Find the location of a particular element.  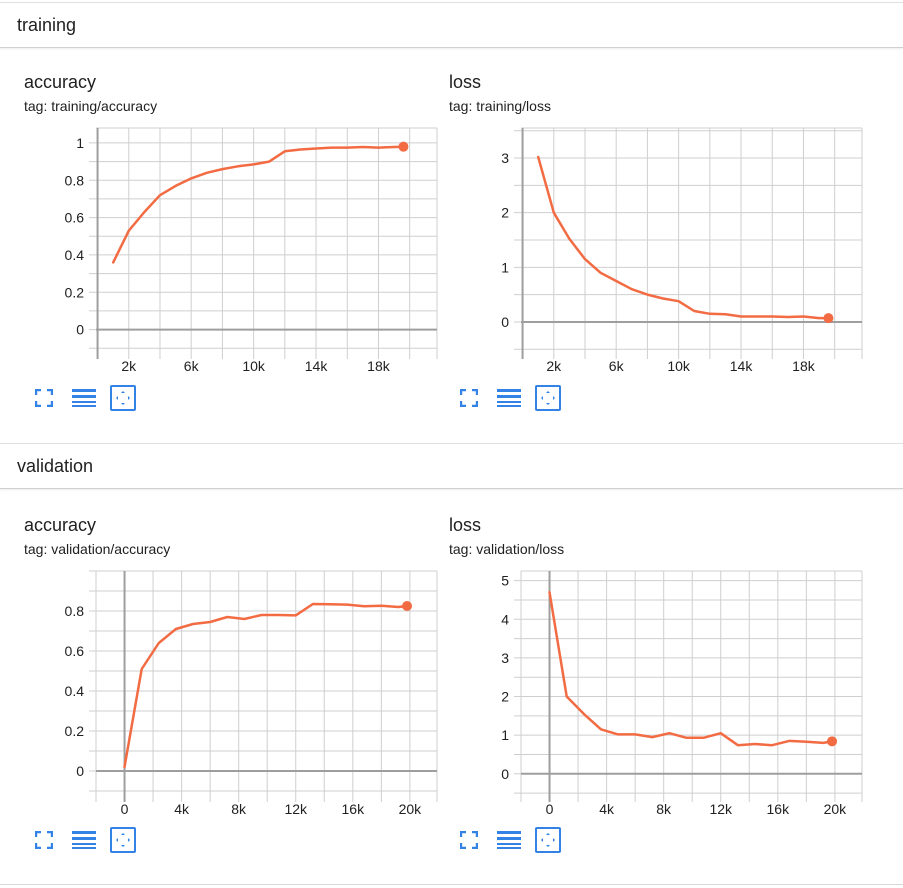

section-header-validation: validation is located at coordinates (451, 466).